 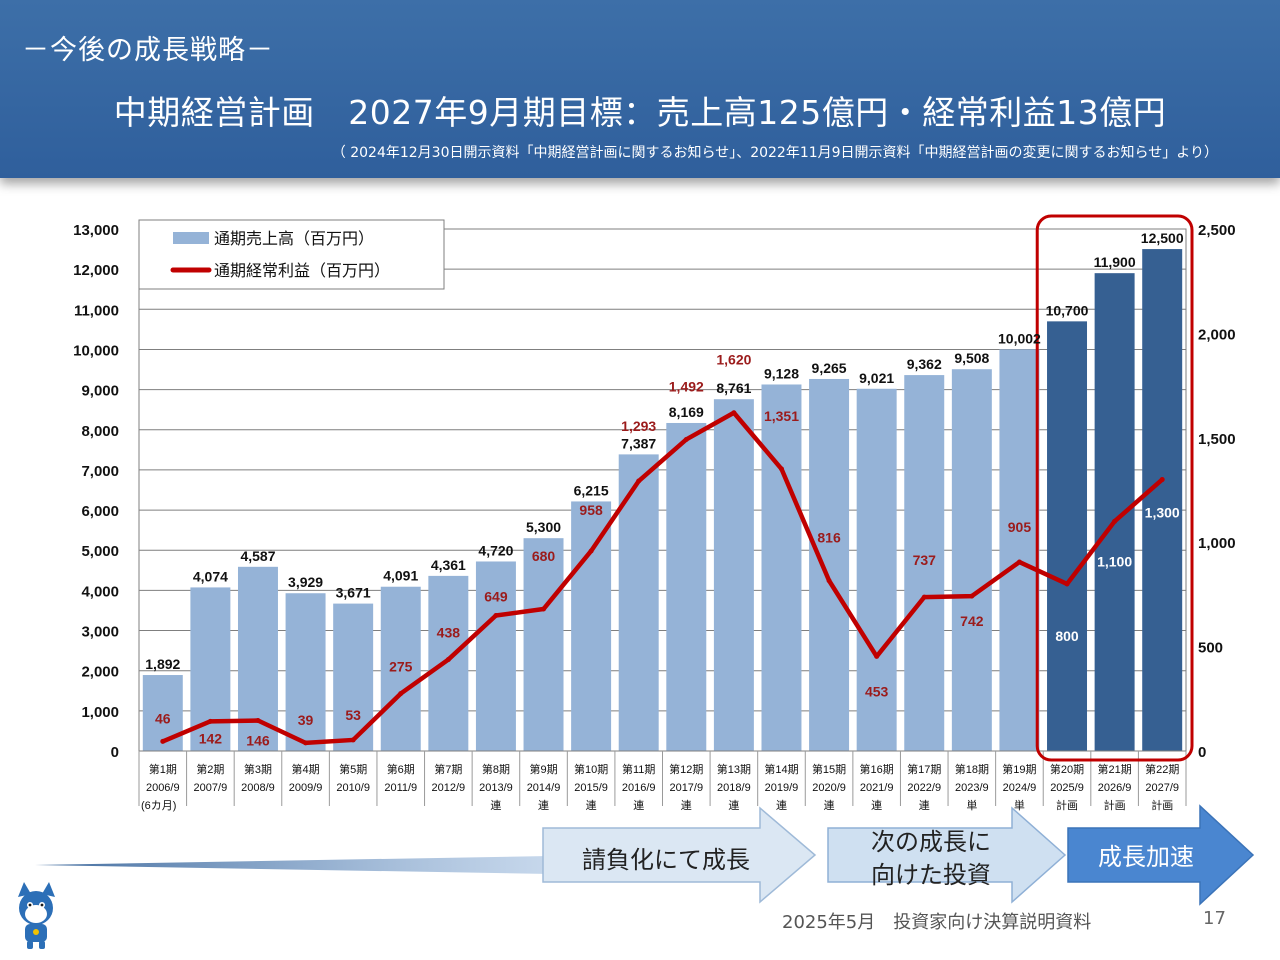 I want to click on profit-value-label: 816, so click(x=829, y=538).